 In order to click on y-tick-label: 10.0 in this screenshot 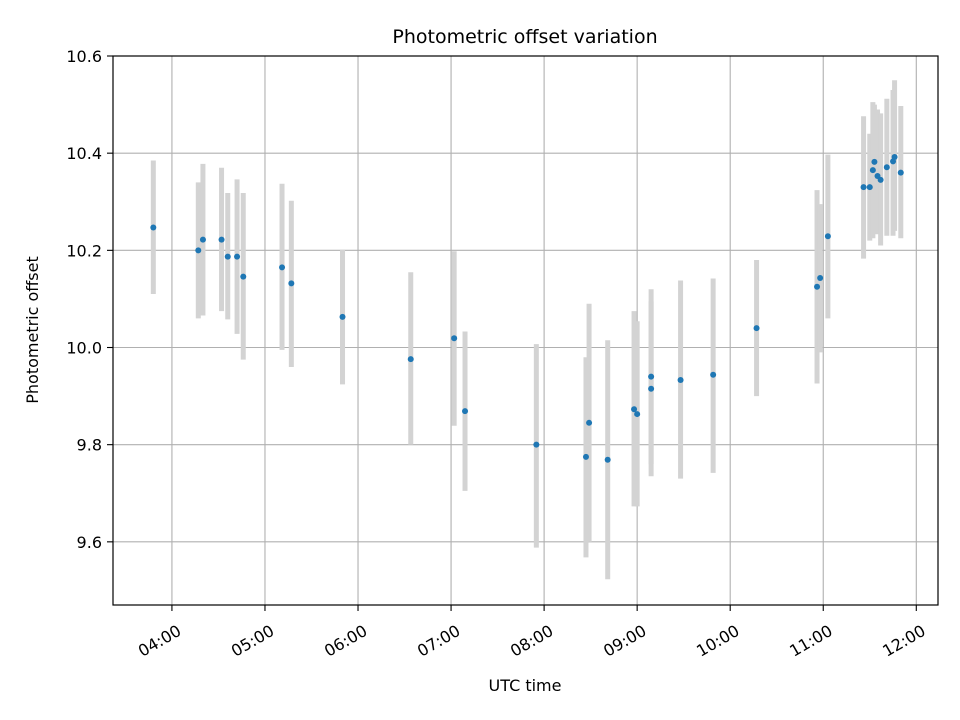, I will do `click(84, 348)`.